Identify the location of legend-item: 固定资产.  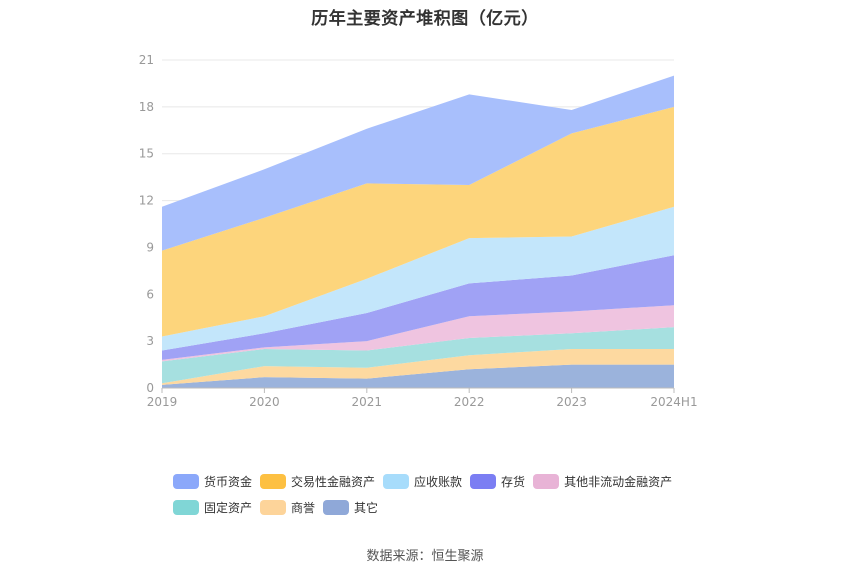
(212, 507).